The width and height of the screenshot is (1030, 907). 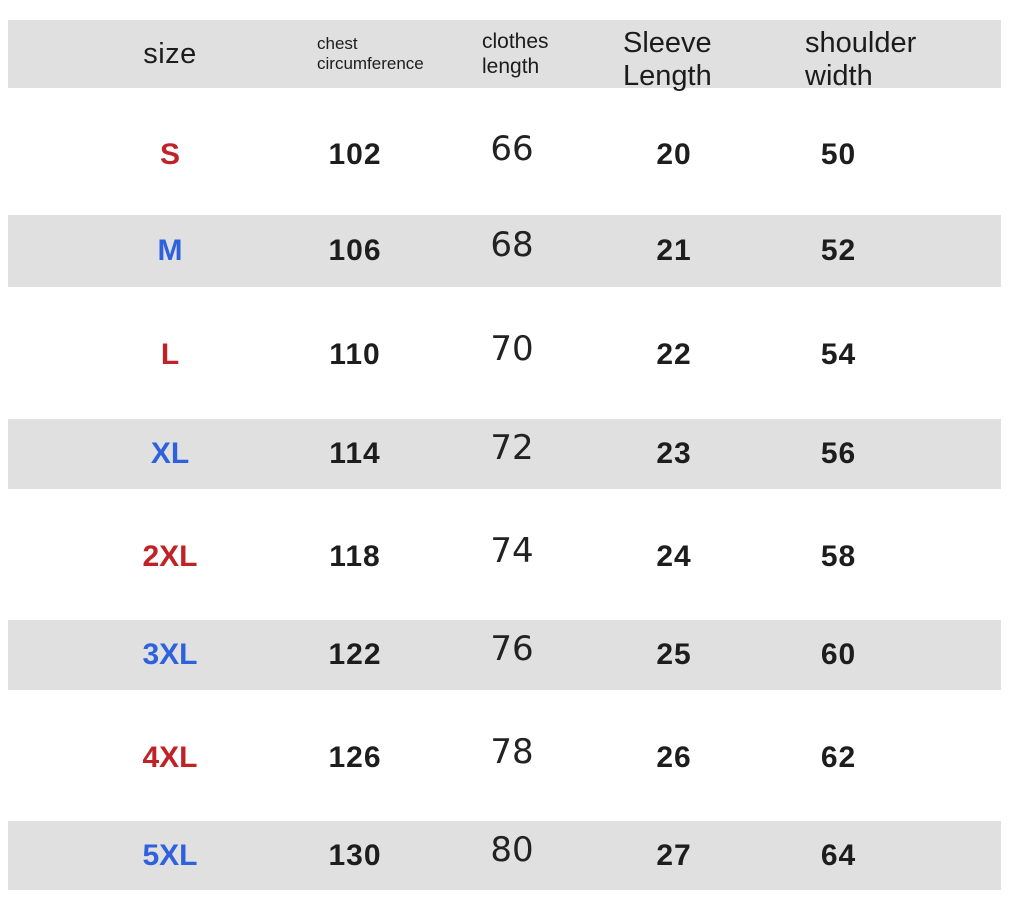 What do you see at coordinates (861, 43) in the screenshot?
I see `column-header-shoulder-line1: shoulder` at bounding box center [861, 43].